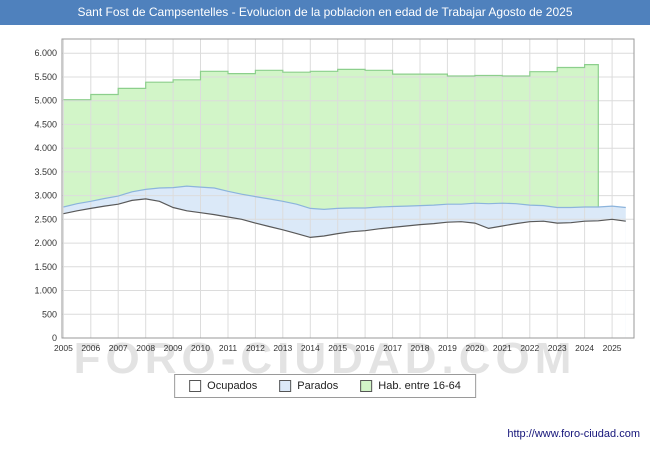  I want to click on x-tick-label: 2008, so click(145, 348).